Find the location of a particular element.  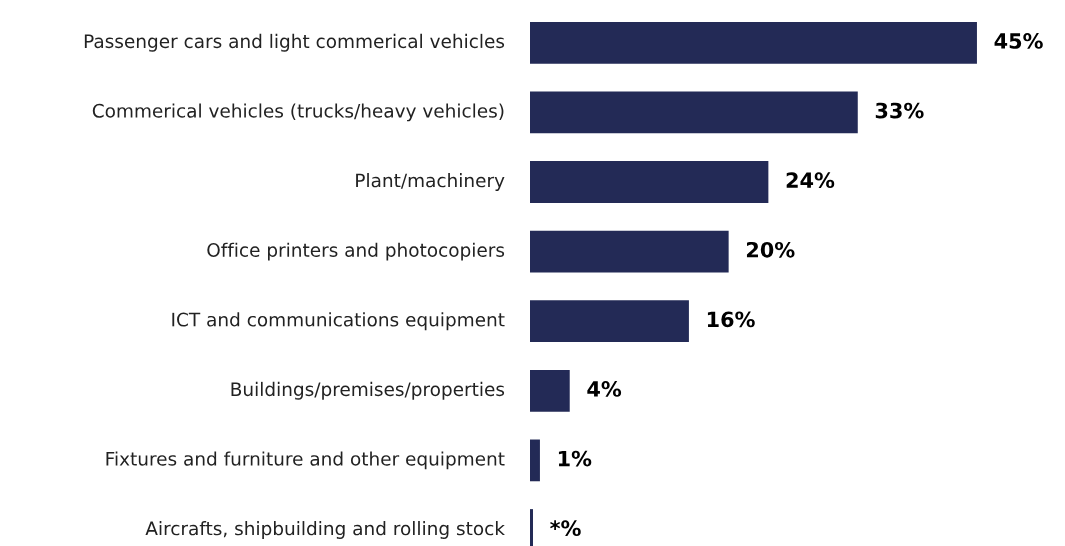

data-label: 16% is located at coordinates (731, 319).